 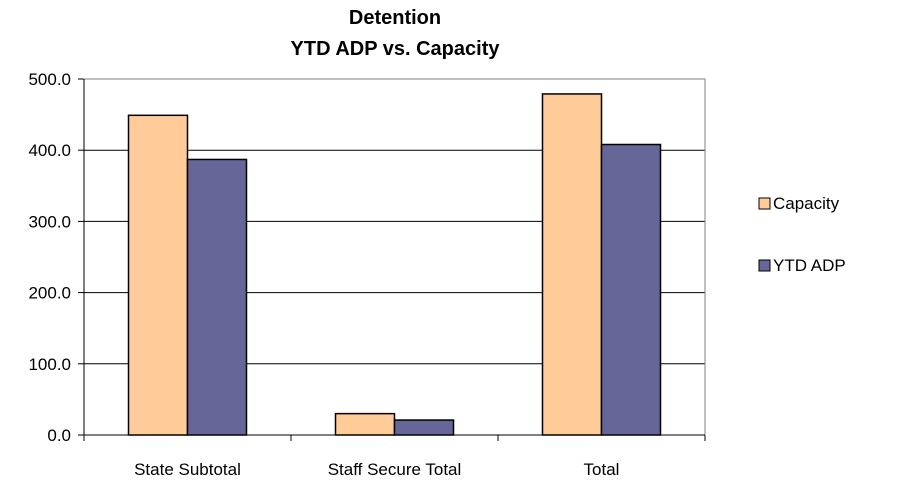 What do you see at coordinates (802, 234) in the screenshot?
I see `legend: Capacity YTD ADP` at bounding box center [802, 234].